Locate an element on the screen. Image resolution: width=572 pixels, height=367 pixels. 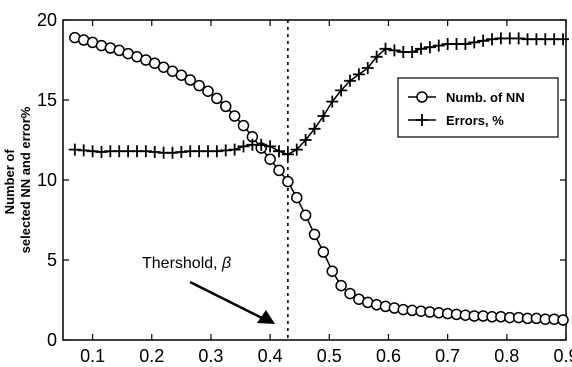
y-axis-label-line-1: Number of is located at coordinates (9, 182).